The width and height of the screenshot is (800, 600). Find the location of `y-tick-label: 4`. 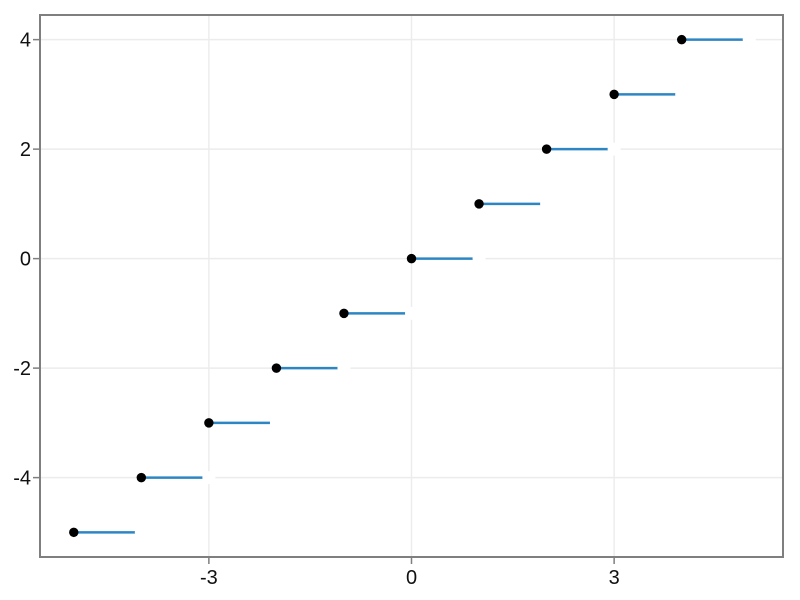

y-tick-label: 4 is located at coordinates (25, 41).